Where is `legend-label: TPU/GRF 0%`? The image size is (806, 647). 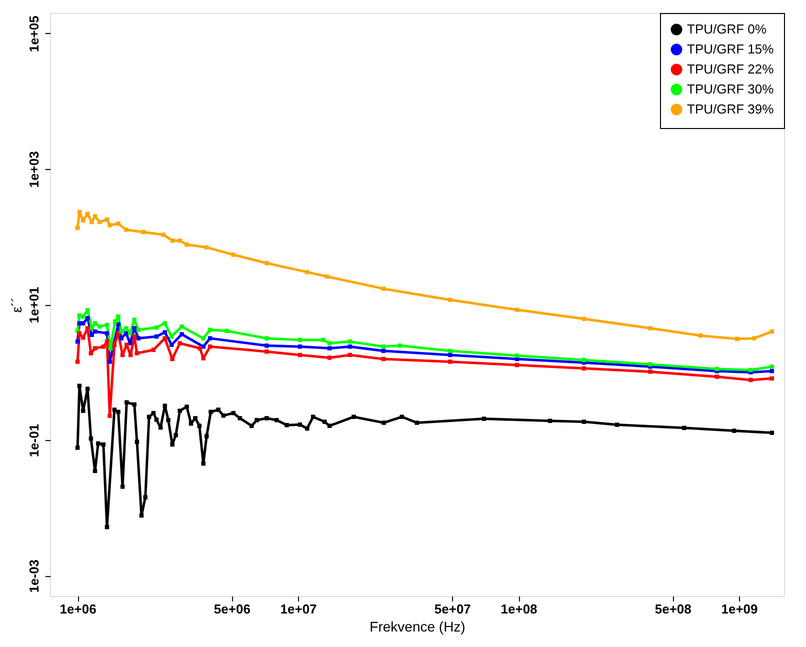 legend-label: TPU/GRF 0% is located at coordinates (727, 29).